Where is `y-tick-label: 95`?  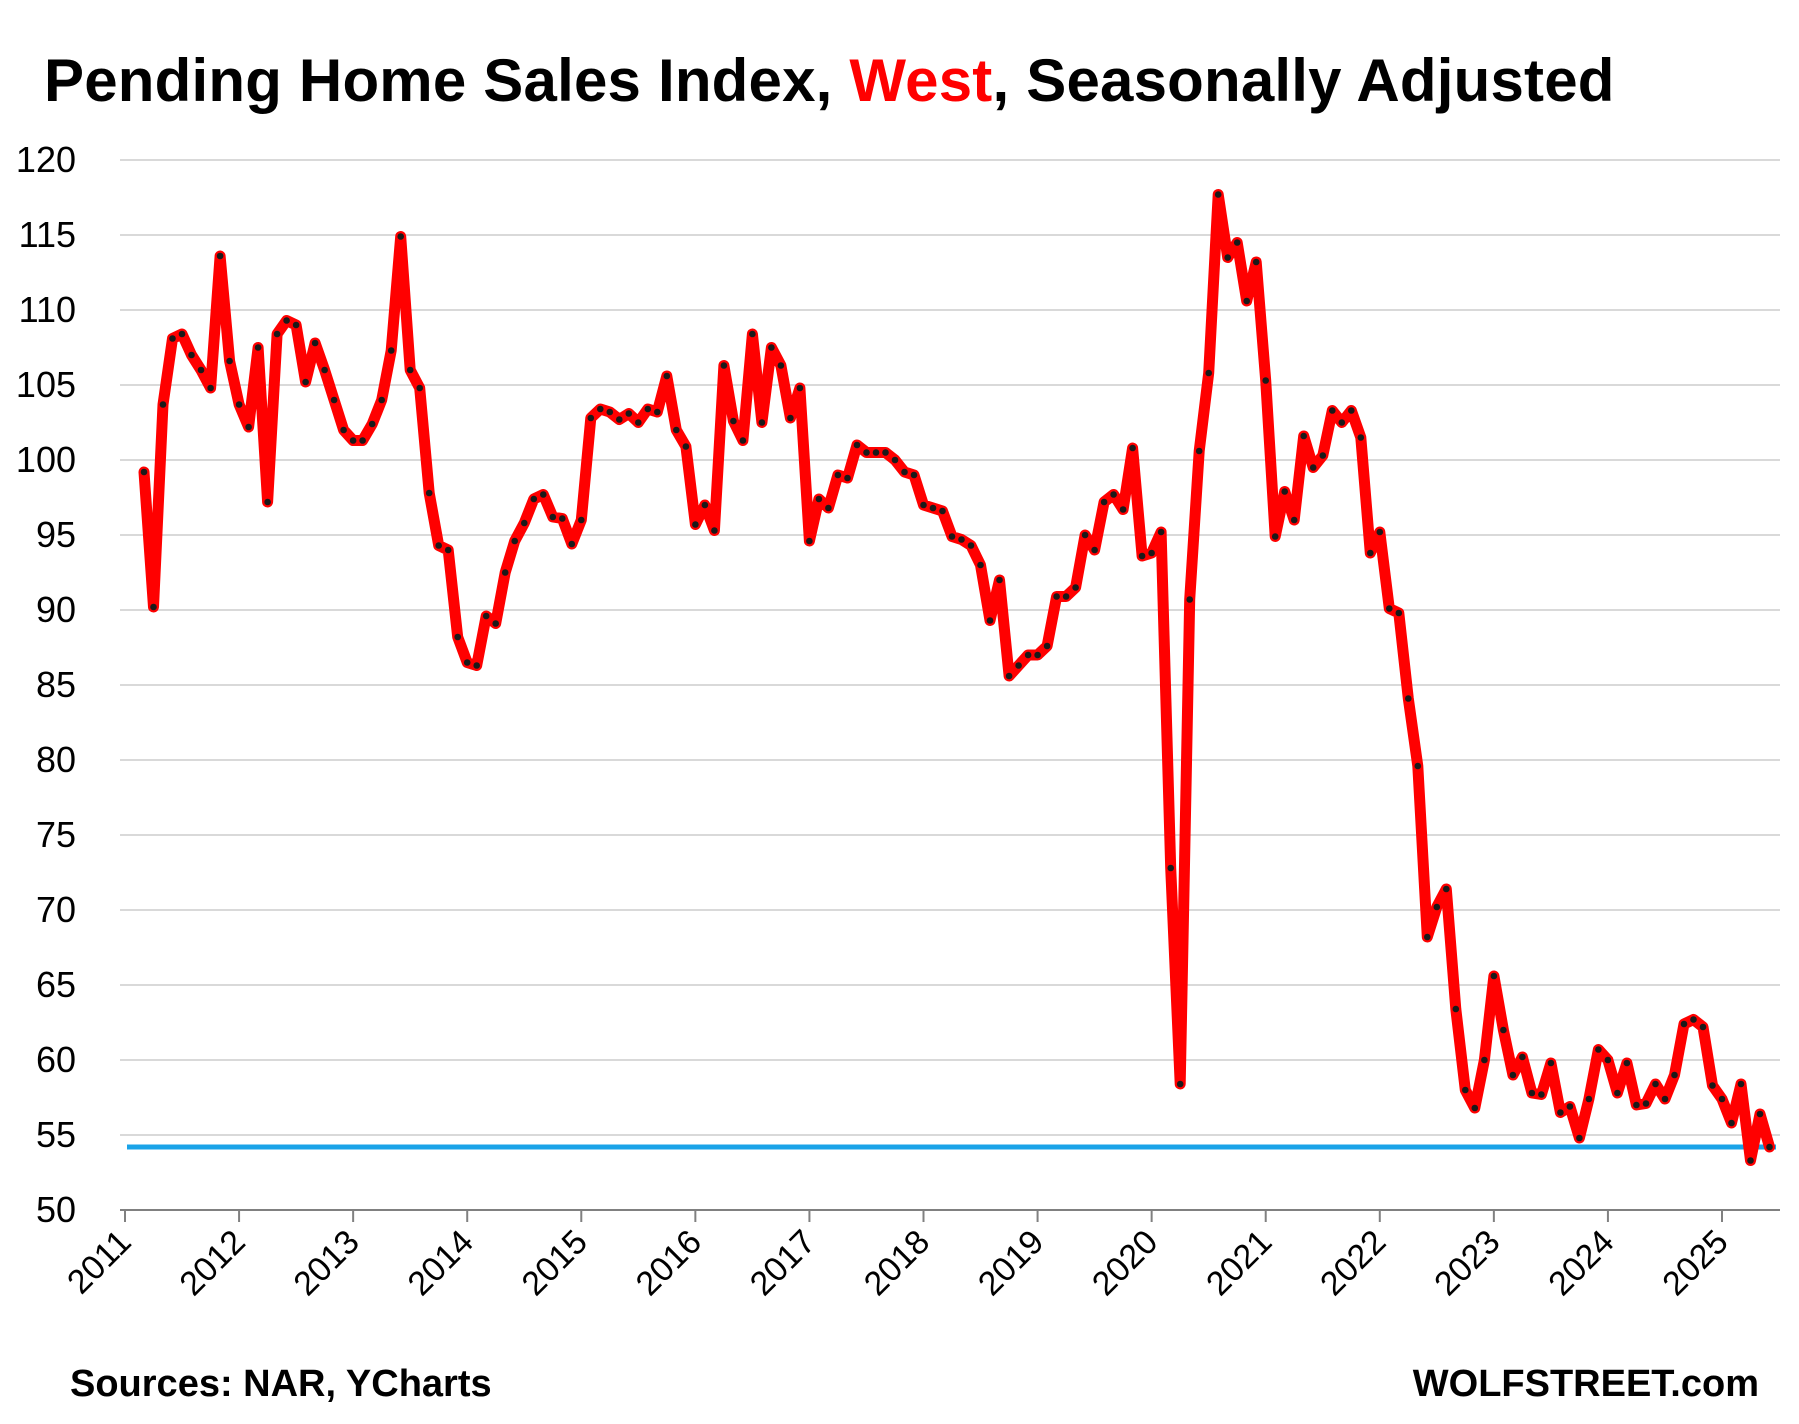 y-tick-label: 95 is located at coordinates (56, 534).